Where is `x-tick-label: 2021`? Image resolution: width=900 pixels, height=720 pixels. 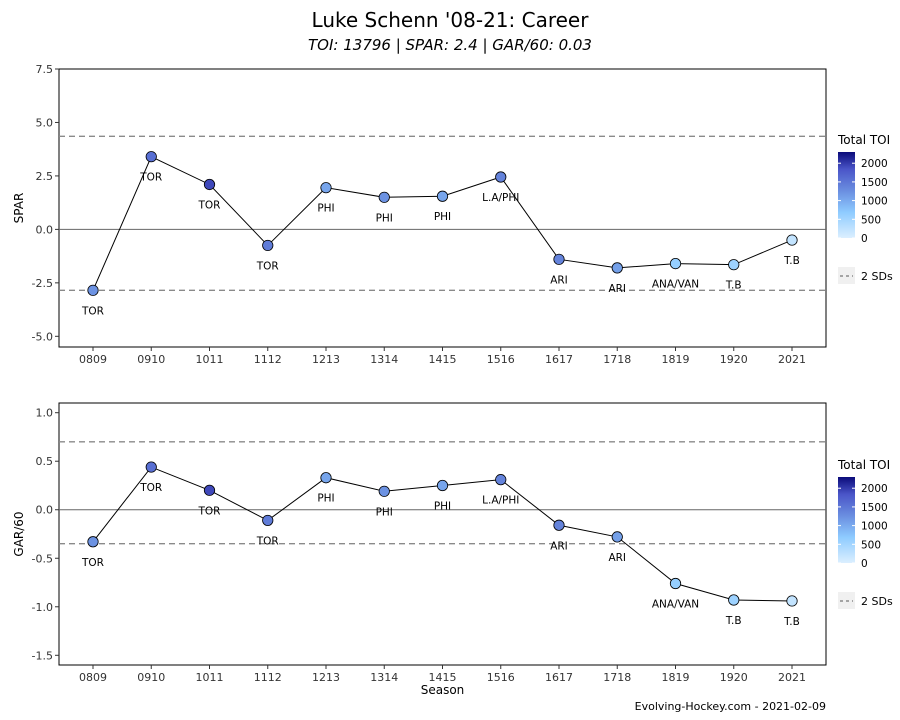 x-tick-label: 2021 is located at coordinates (792, 677).